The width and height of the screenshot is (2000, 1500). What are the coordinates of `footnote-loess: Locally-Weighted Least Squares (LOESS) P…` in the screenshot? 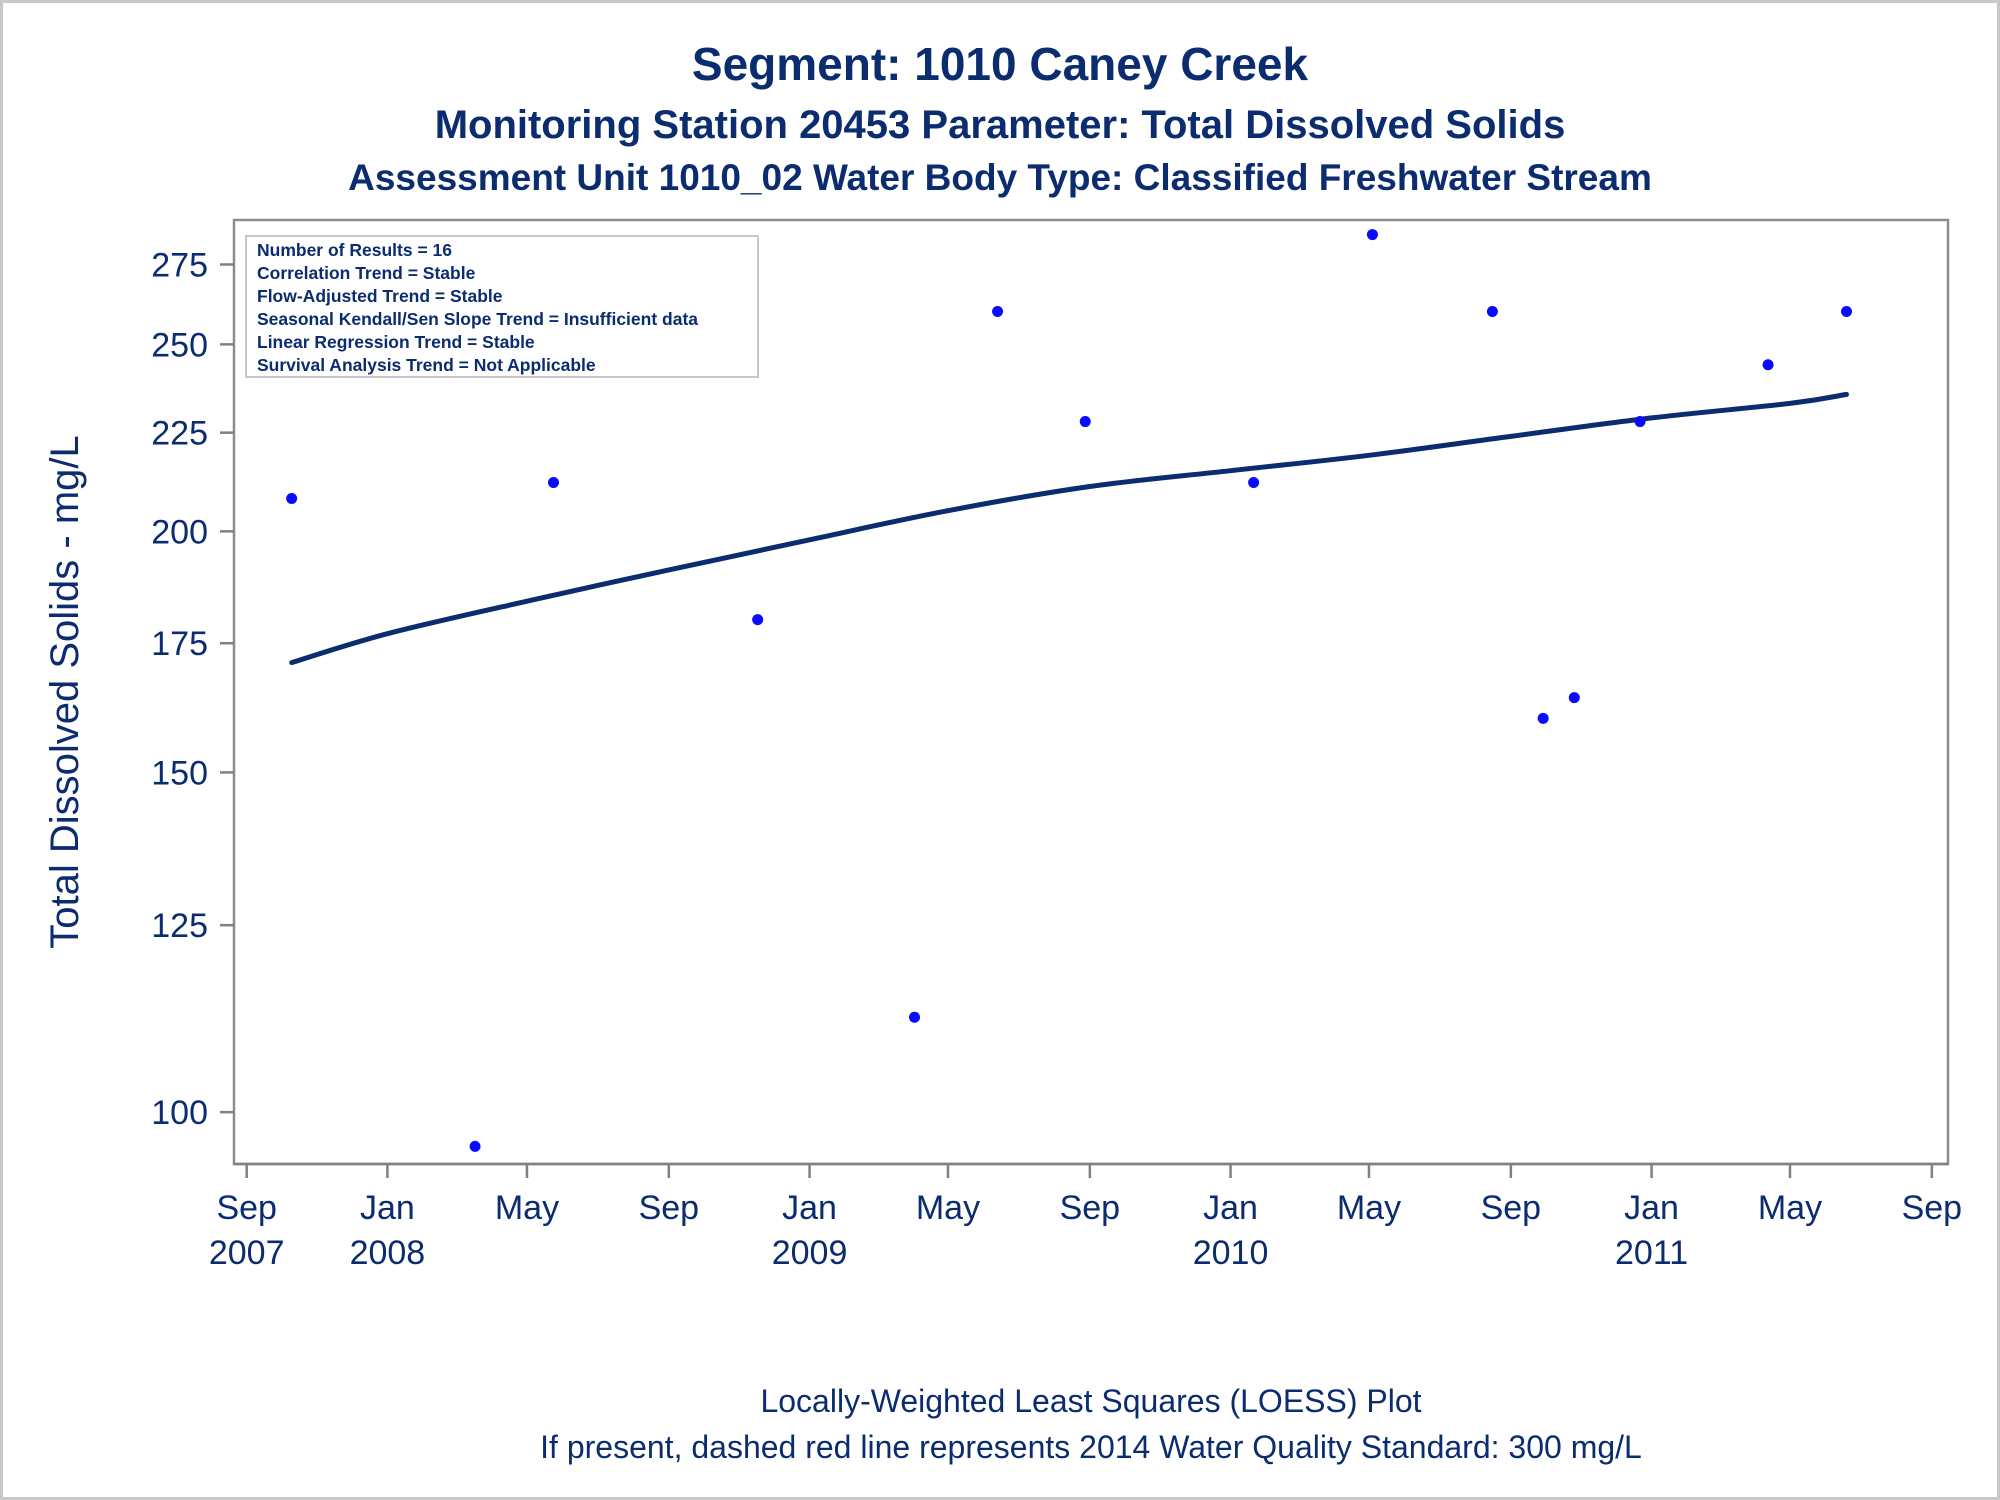 It's located at (1090, 1401).